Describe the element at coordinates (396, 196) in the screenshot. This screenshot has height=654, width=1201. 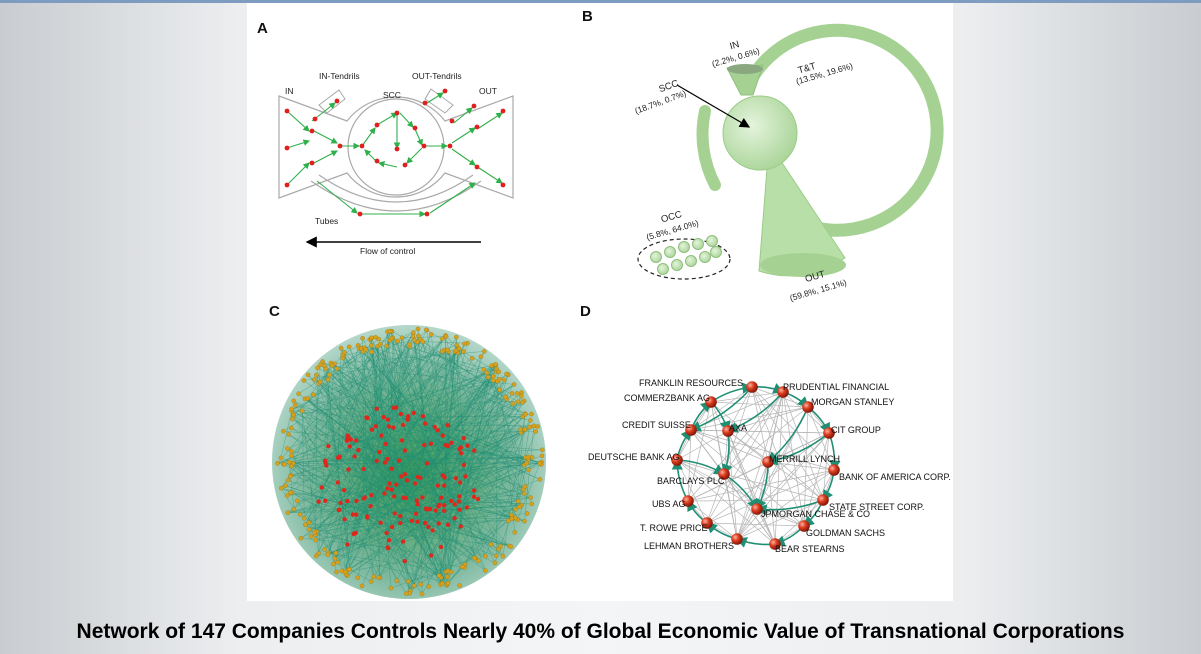
I see `tube-outer` at that location.